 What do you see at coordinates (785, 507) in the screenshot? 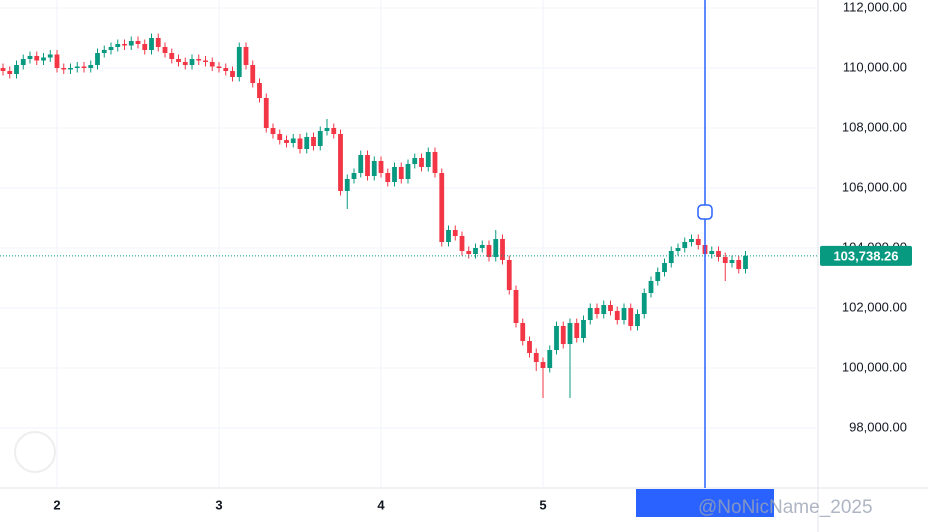
I see `watermark: @NoNicName_2025` at bounding box center [785, 507].